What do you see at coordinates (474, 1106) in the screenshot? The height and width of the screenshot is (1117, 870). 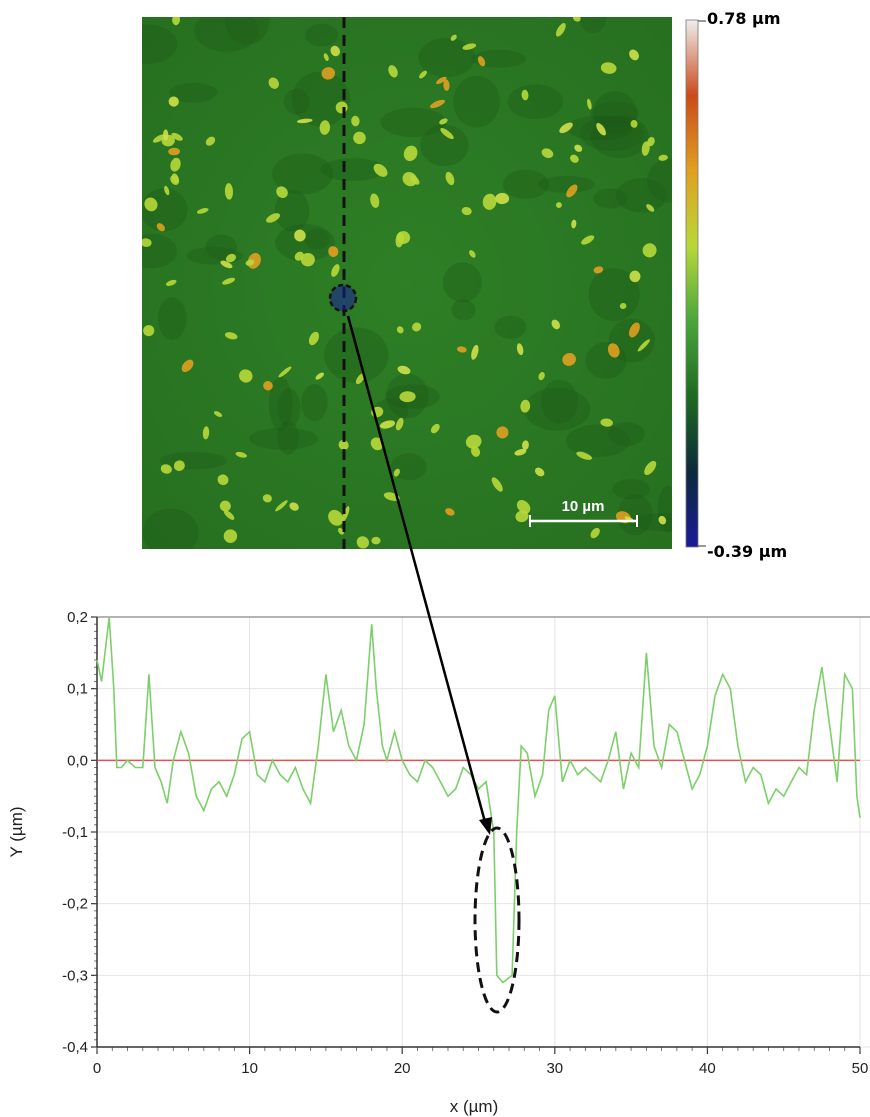 I see `x-axis-title: x (µm)` at bounding box center [474, 1106].